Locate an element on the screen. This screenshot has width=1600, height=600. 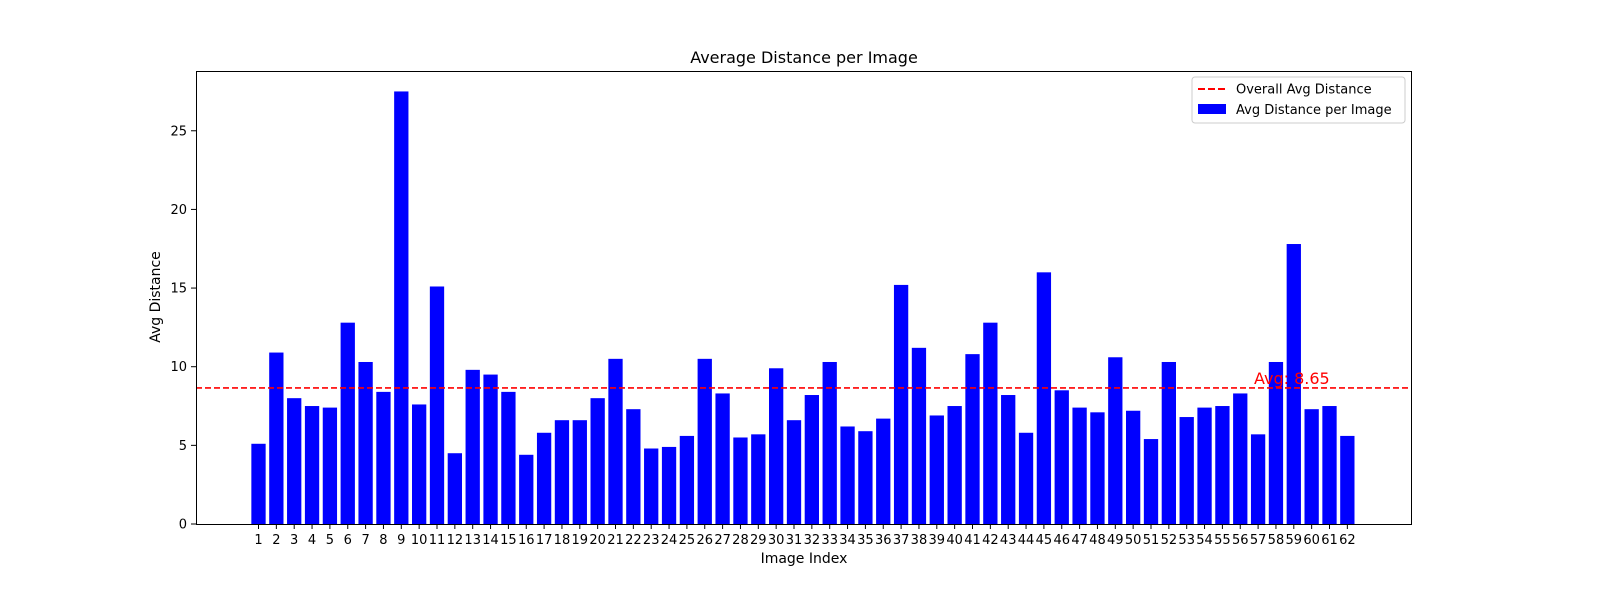
x-tick-label: 59 is located at coordinates (1294, 540).